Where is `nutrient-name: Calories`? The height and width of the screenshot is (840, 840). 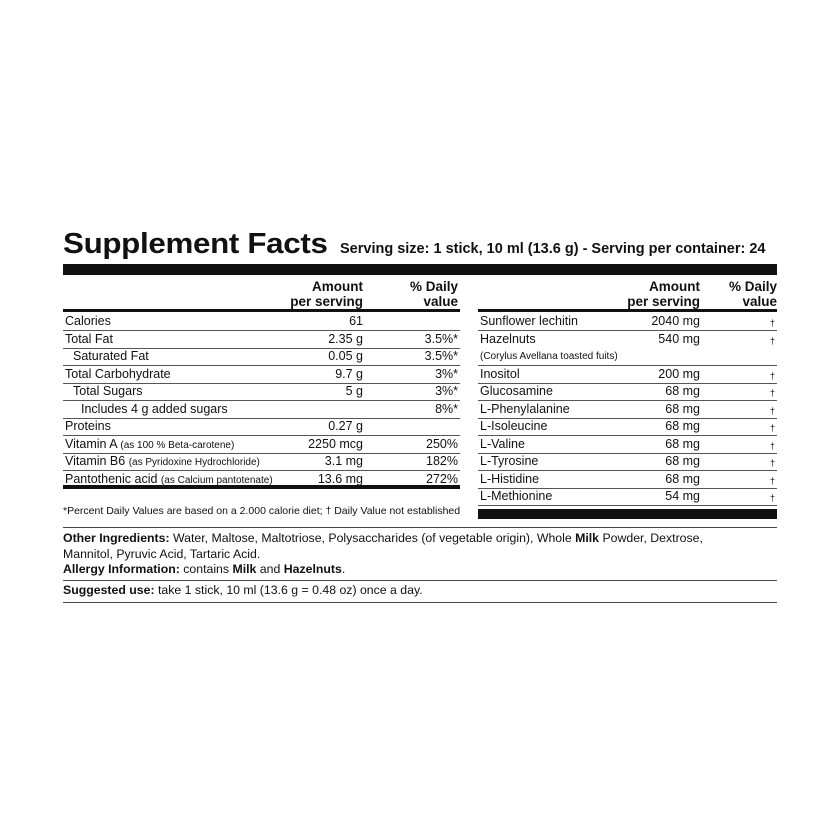 nutrient-name: Calories is located at coordinates (88, 321).